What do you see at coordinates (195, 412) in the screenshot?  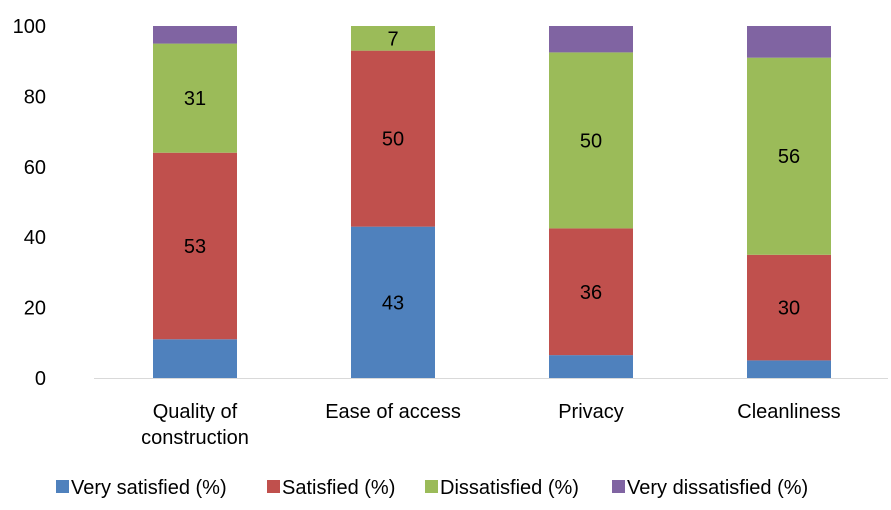 I see `x-category-label: Quality of` at bounding box center [195, 412].